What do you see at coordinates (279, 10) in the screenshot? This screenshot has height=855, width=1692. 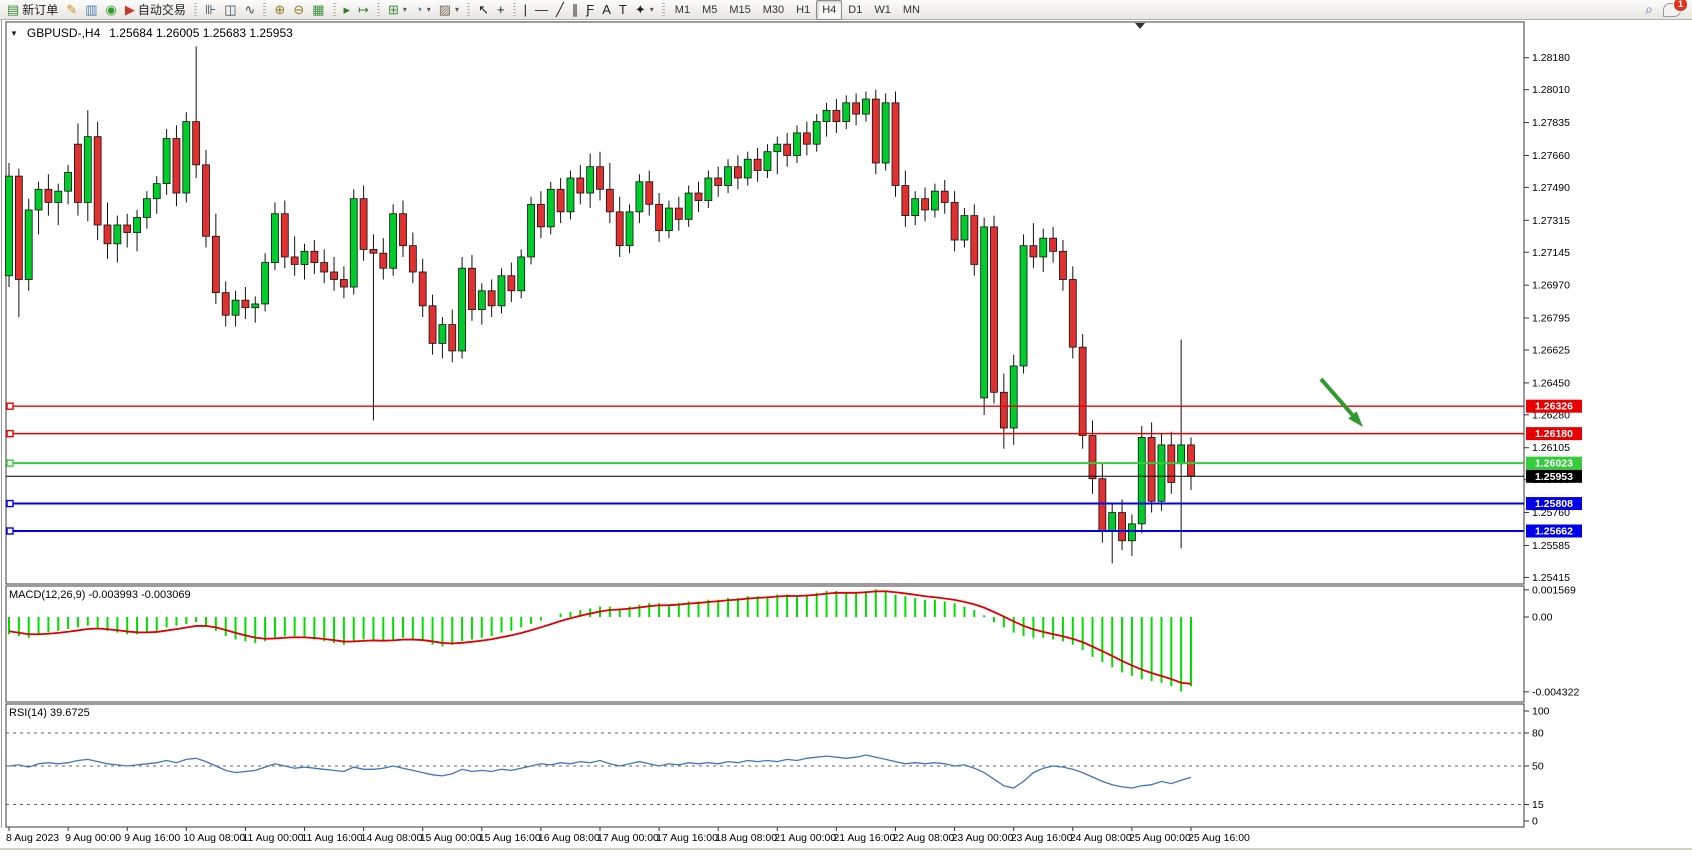 I see `zoom-in-button: ⊕` at bounding box center [279, 10].